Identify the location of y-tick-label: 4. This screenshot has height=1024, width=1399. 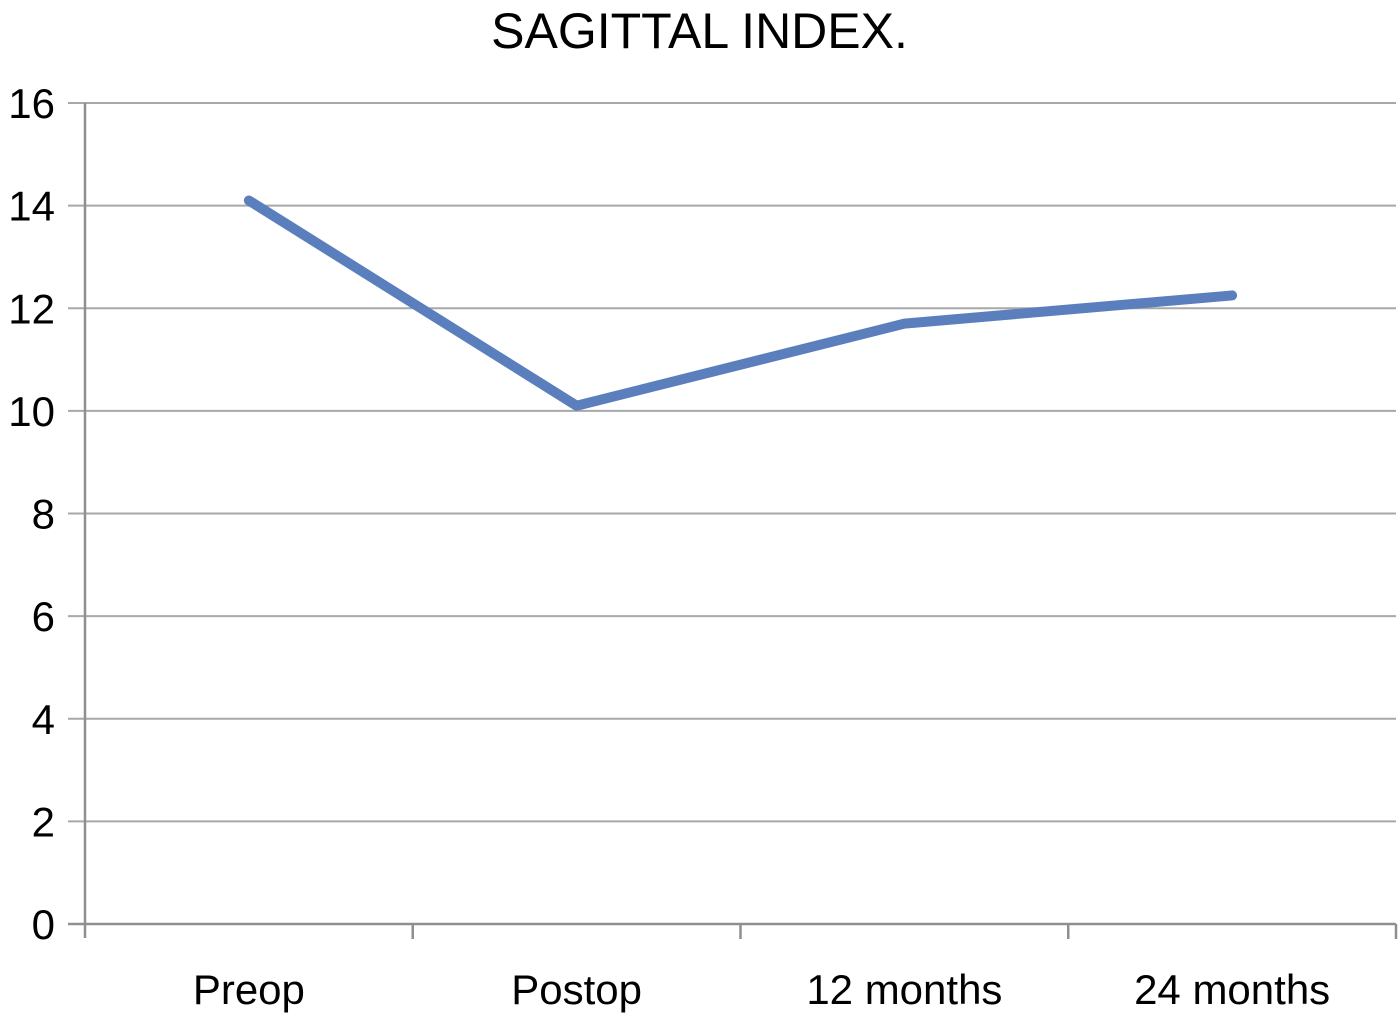
(43, 719).